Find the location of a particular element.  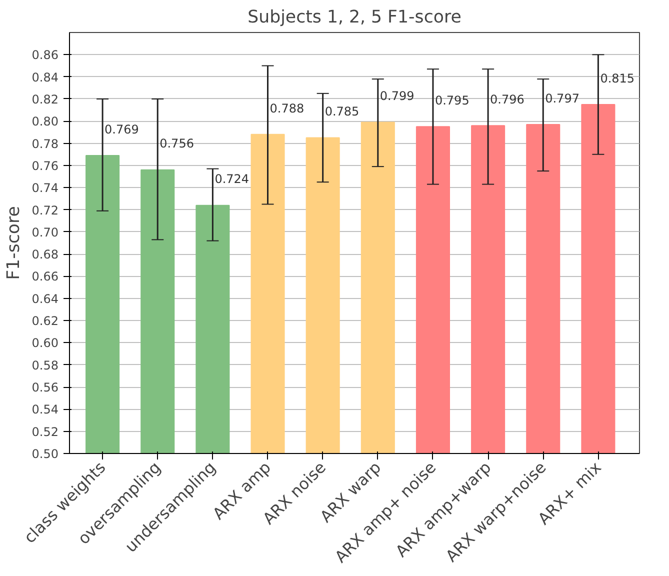

y-axis-title: F1-score is located at coordinates (14, 243).